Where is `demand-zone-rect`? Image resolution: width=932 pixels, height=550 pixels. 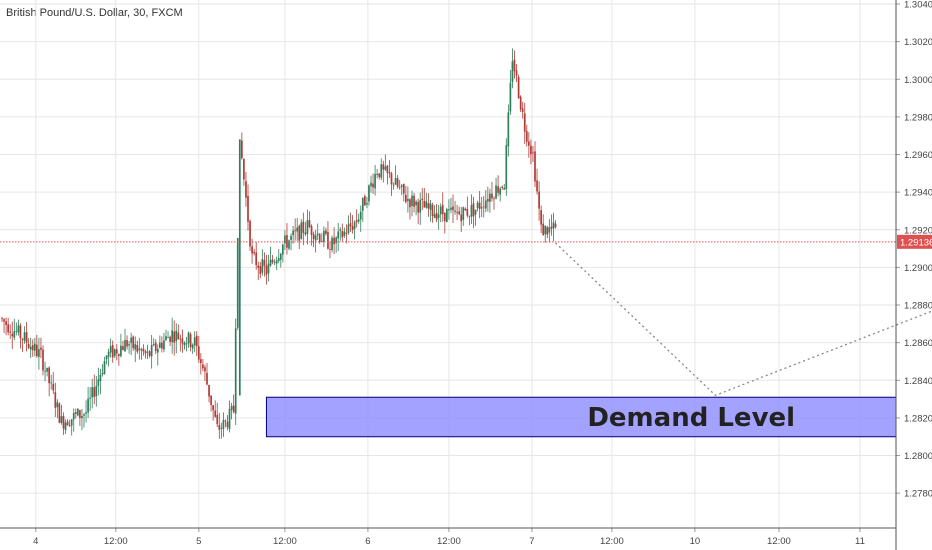
demand-zone-rect is located at coordinates (581, 417).